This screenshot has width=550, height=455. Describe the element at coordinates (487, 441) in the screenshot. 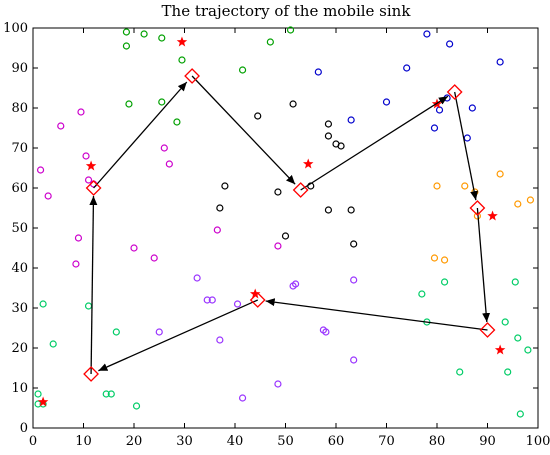

I see `x-tick-label: 90` at that location.